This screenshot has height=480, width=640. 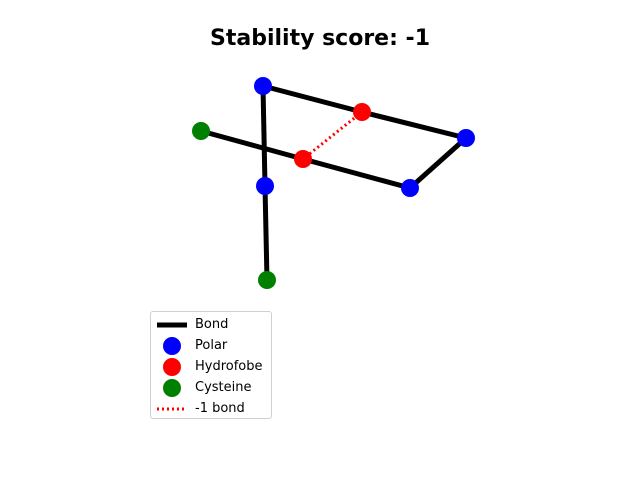 I want to click on legend-marker-hydrofobe, so click(x=172, y=367).